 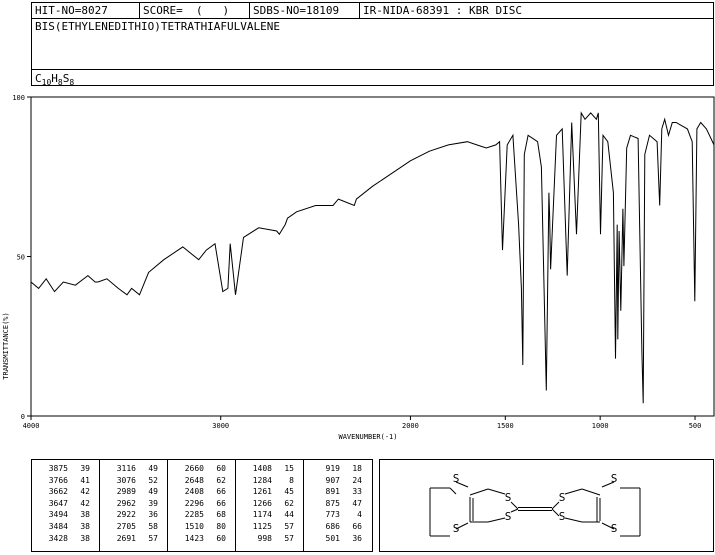 I want to click on peak-wavenumber: 3076, so click(x=126, y=480).